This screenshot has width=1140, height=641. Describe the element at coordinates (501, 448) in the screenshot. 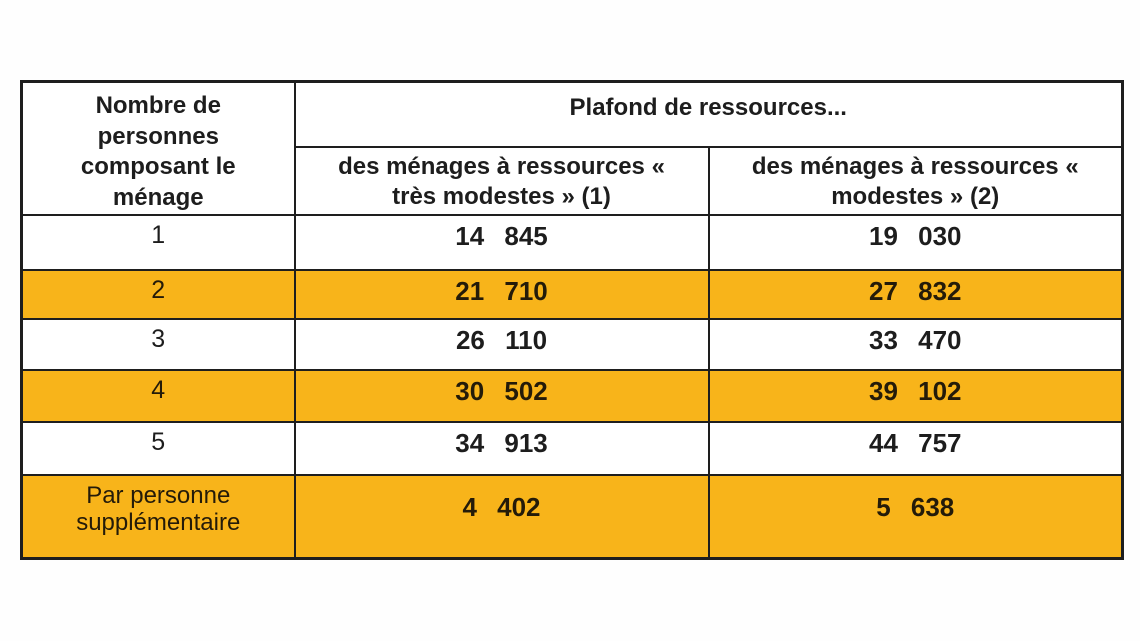

I see `tres-modestes-value: 34 913` at that location.